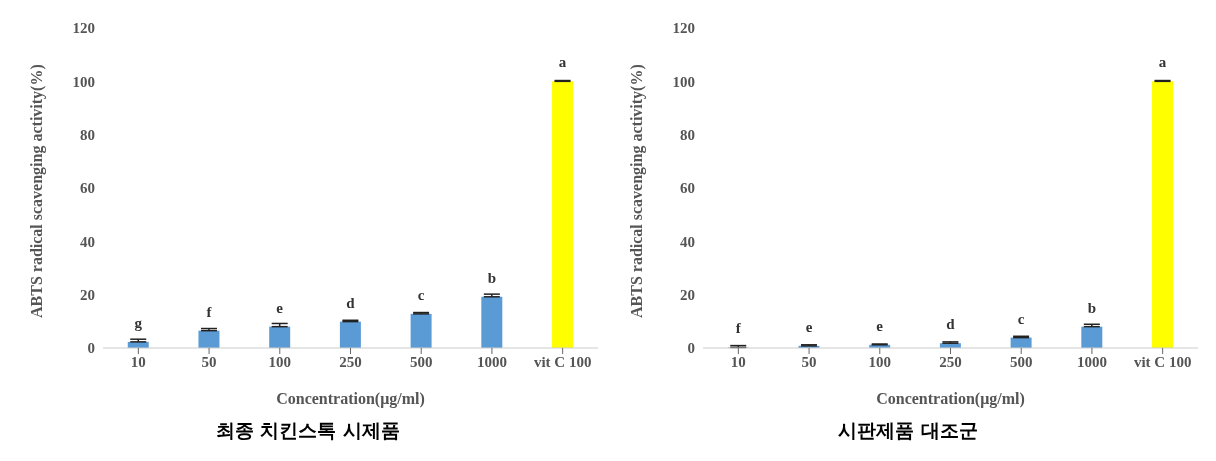  What do you see at coordinates (308, 430) in the screenshot?
I see `text: 최종 치킨스톡 시제품` at bounding box center [308, 430].